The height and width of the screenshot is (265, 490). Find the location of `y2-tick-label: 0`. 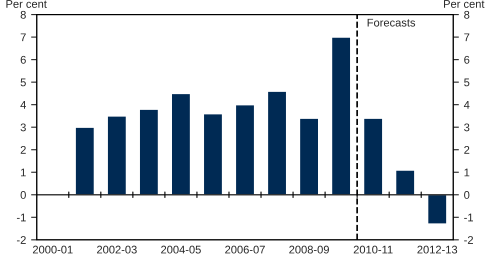

y2-tick-label: 0 is located at coordinates (467, 195).